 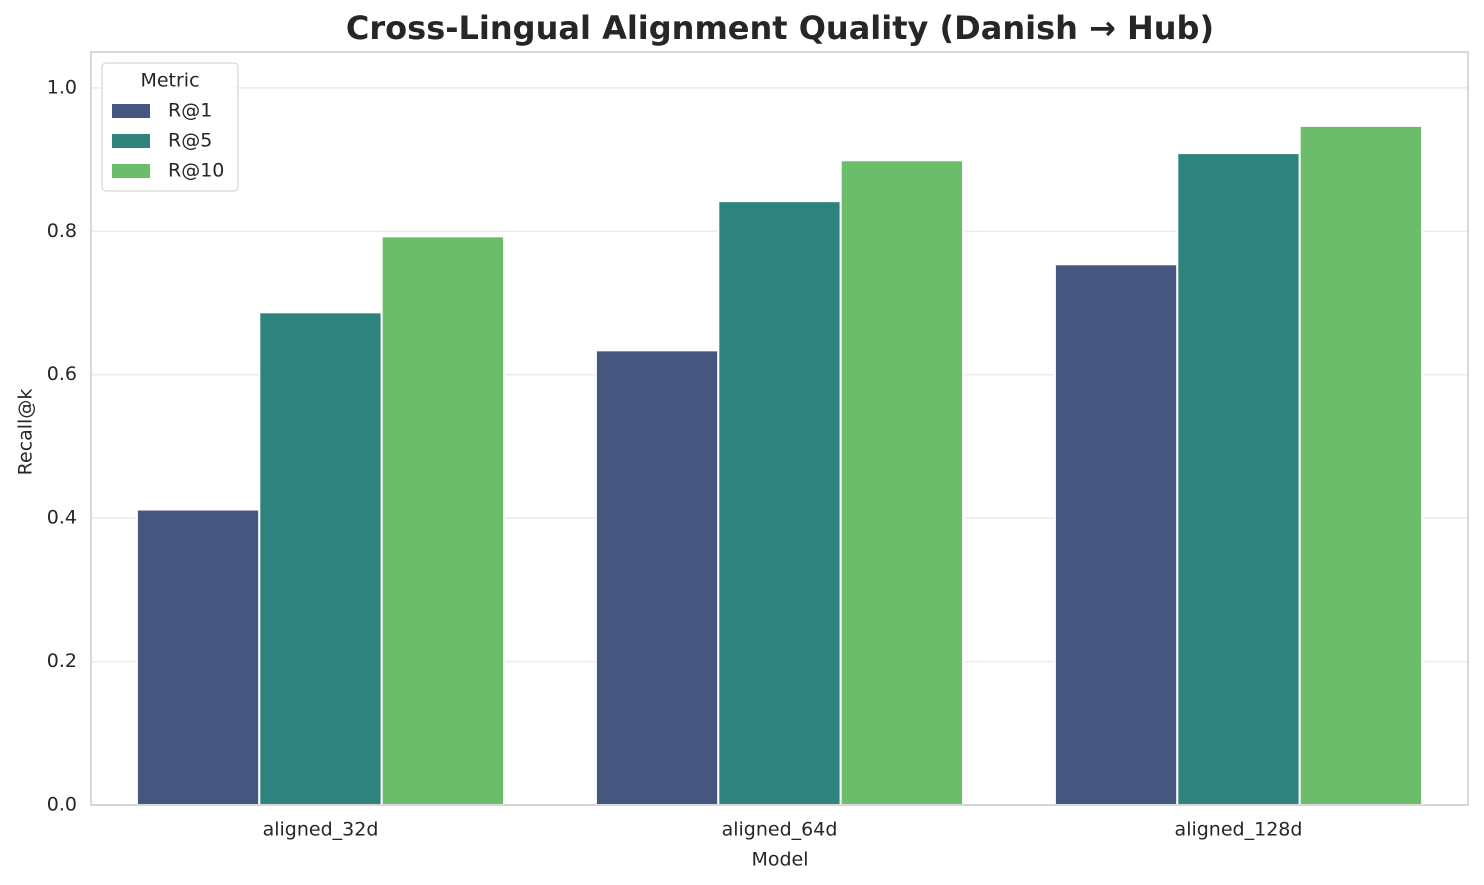 What do you see at coordinates (62, 661) in the screenshot?
I see `y-tick-label: 0.2` at bounding box center [62, 661].